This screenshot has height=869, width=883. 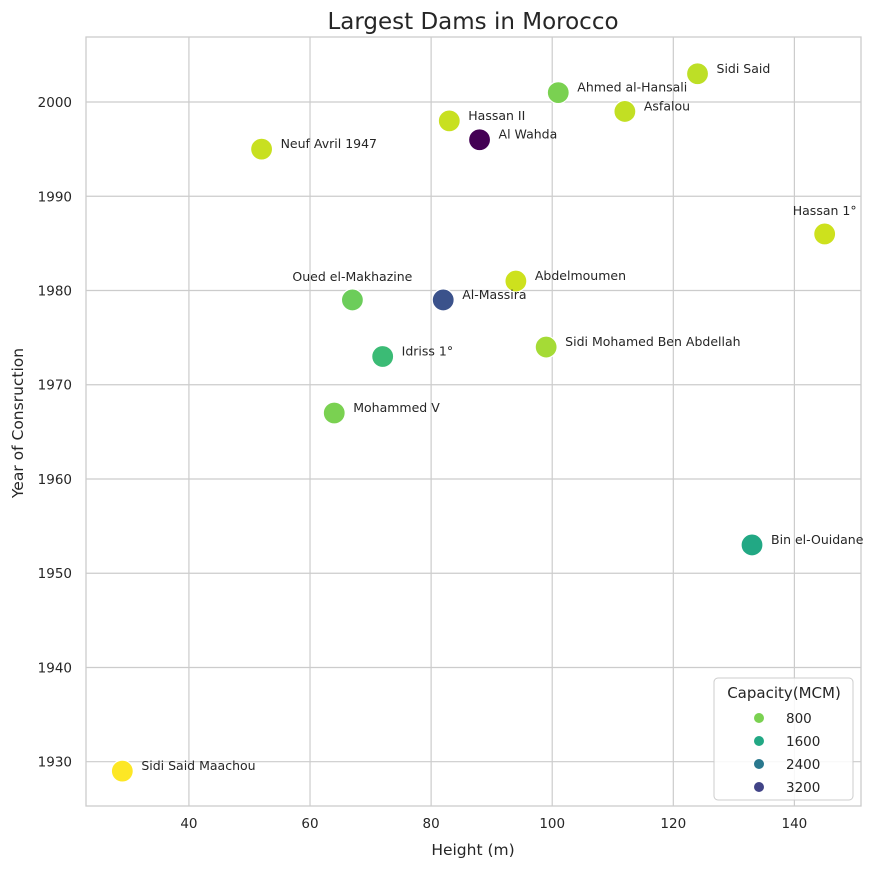 I want to click on point-label: Oued el-Makhazine, so click(x=352, y=276).